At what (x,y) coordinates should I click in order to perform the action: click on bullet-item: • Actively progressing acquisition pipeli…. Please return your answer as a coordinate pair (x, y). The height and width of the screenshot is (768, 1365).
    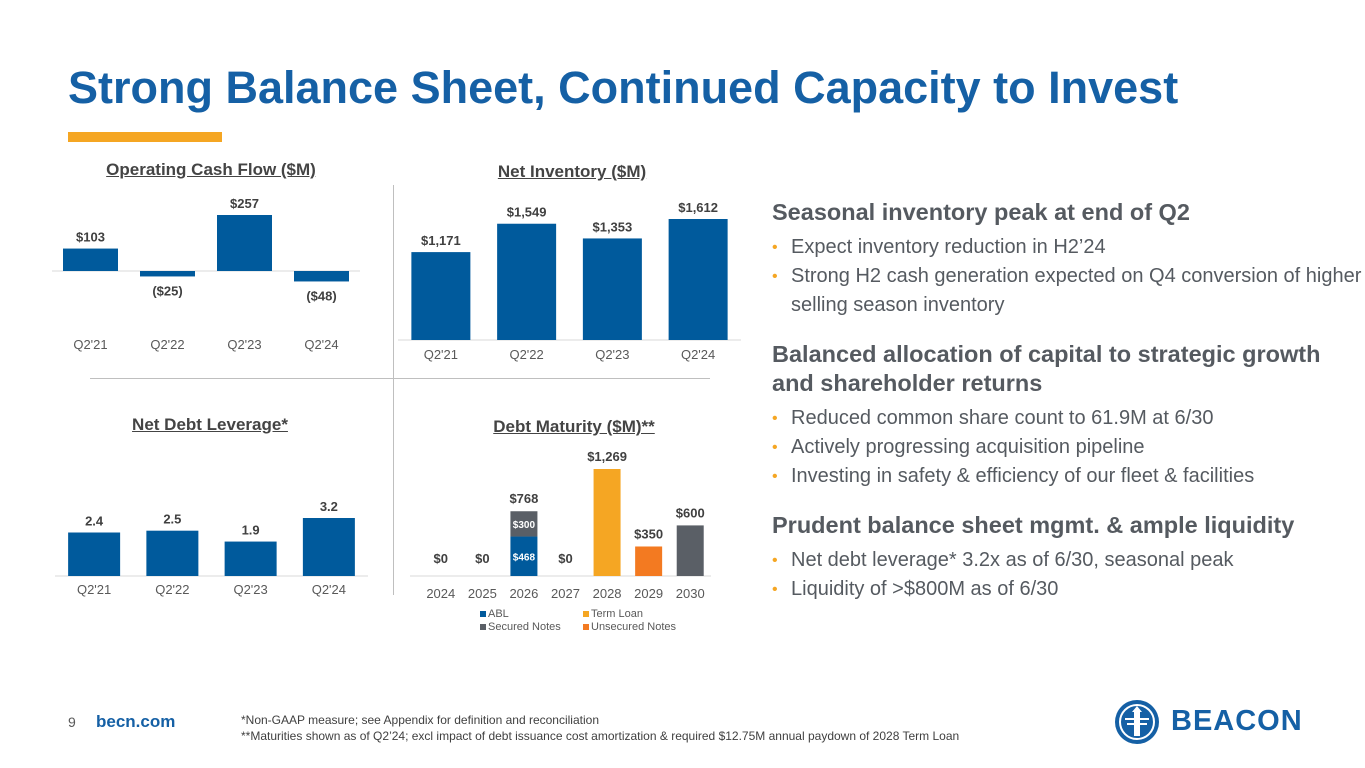
    Looking at the image, I should click on (1067, 447).